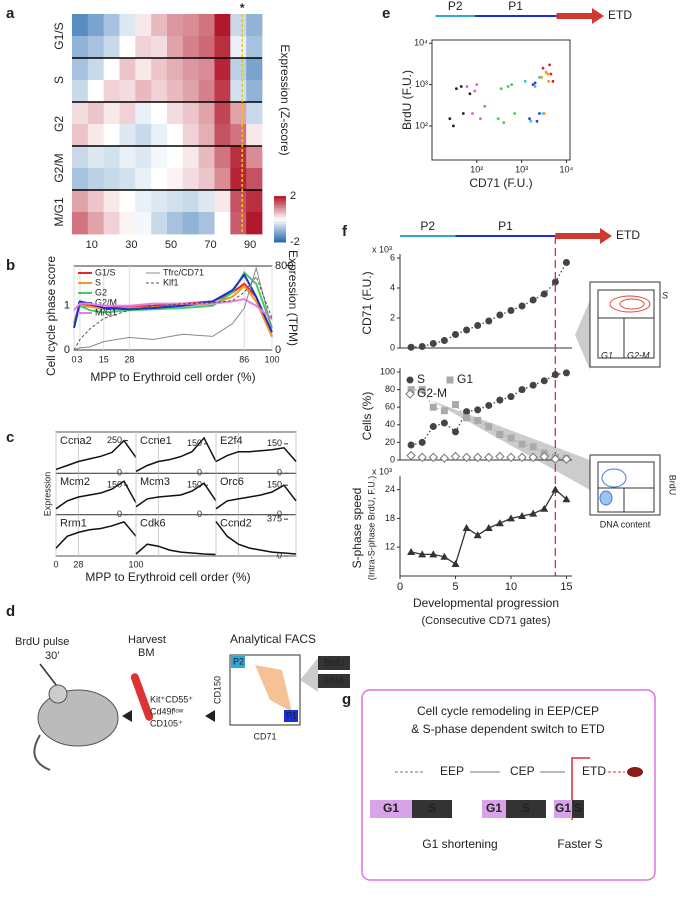  I want to click on label-box, so click(334, 681).